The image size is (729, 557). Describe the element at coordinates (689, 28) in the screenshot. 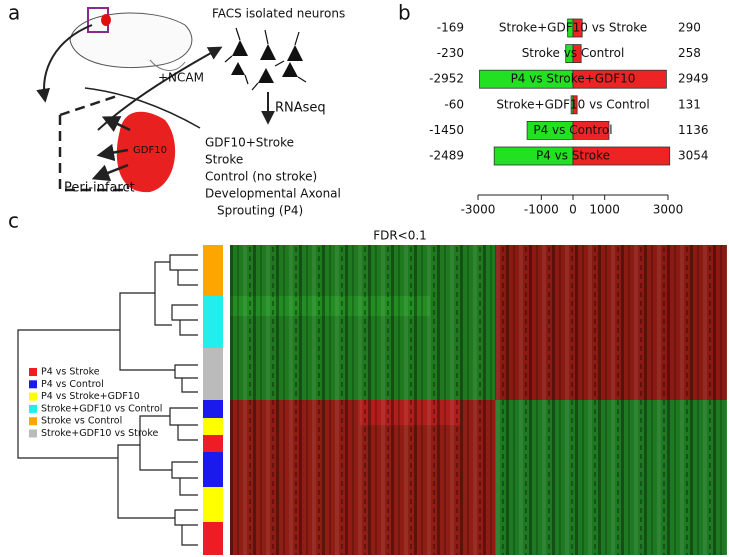

I see `value-label: 290` at that location.